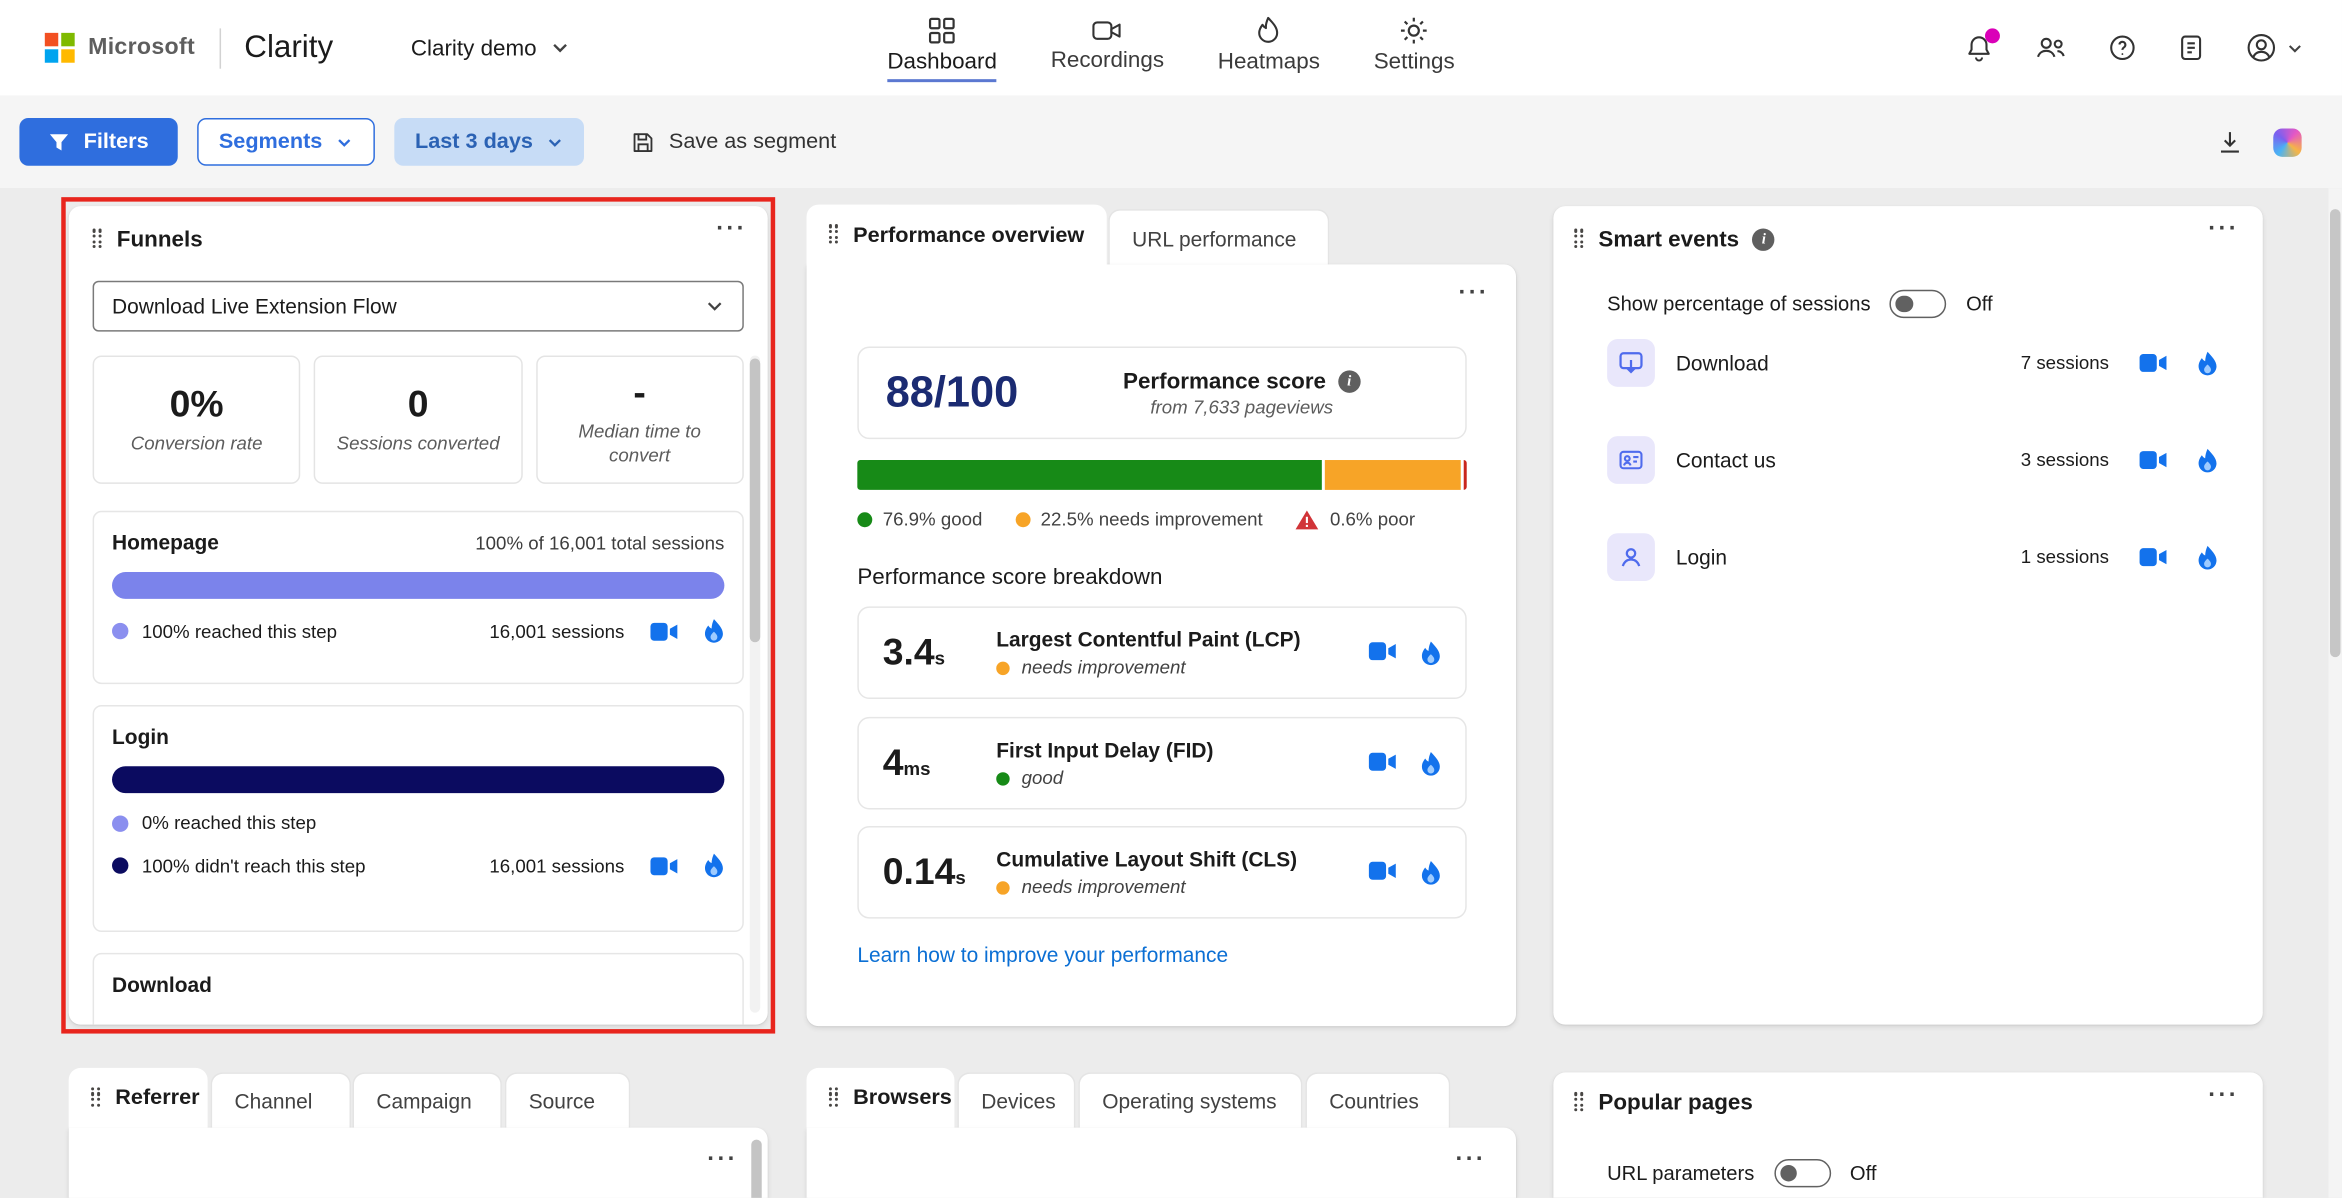 This screenshot has height=1198, width=2342. Describe the element at coordinates (2122, 48) in the screenshot. I see `help-button` at that location.